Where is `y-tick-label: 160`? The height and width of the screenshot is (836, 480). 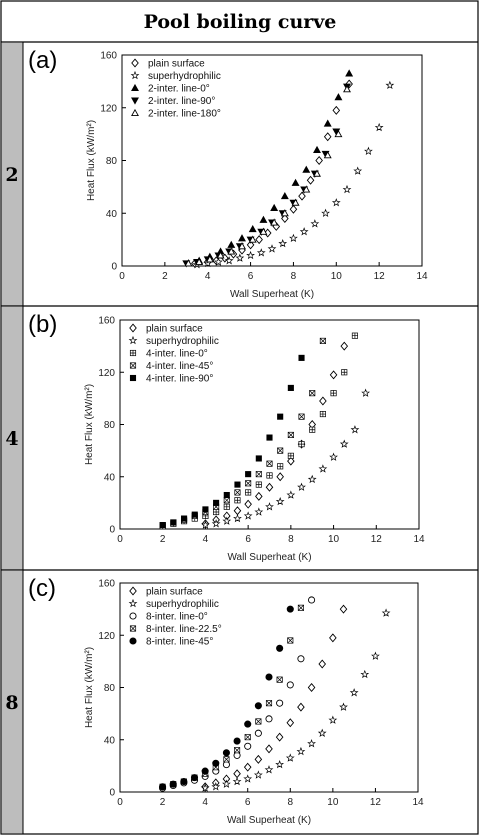
y-tick-label: 160 is located at coordinates (108, 56).